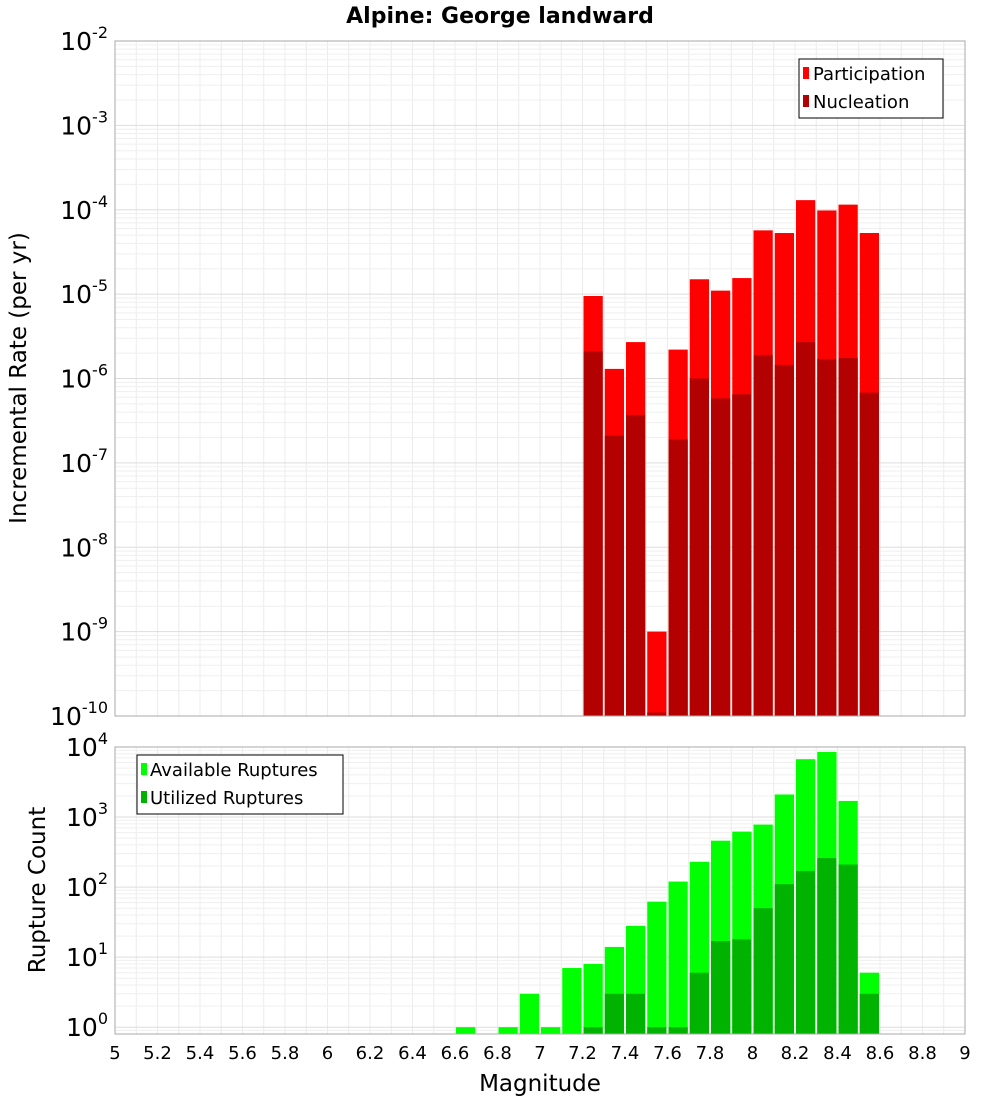 The width and height of the screenshot is (1000, 1100). What do you see at coordinates (752, 1053) in the screenshot?
I see `x-tick-label: 8` at bounding box center [752, 1053].